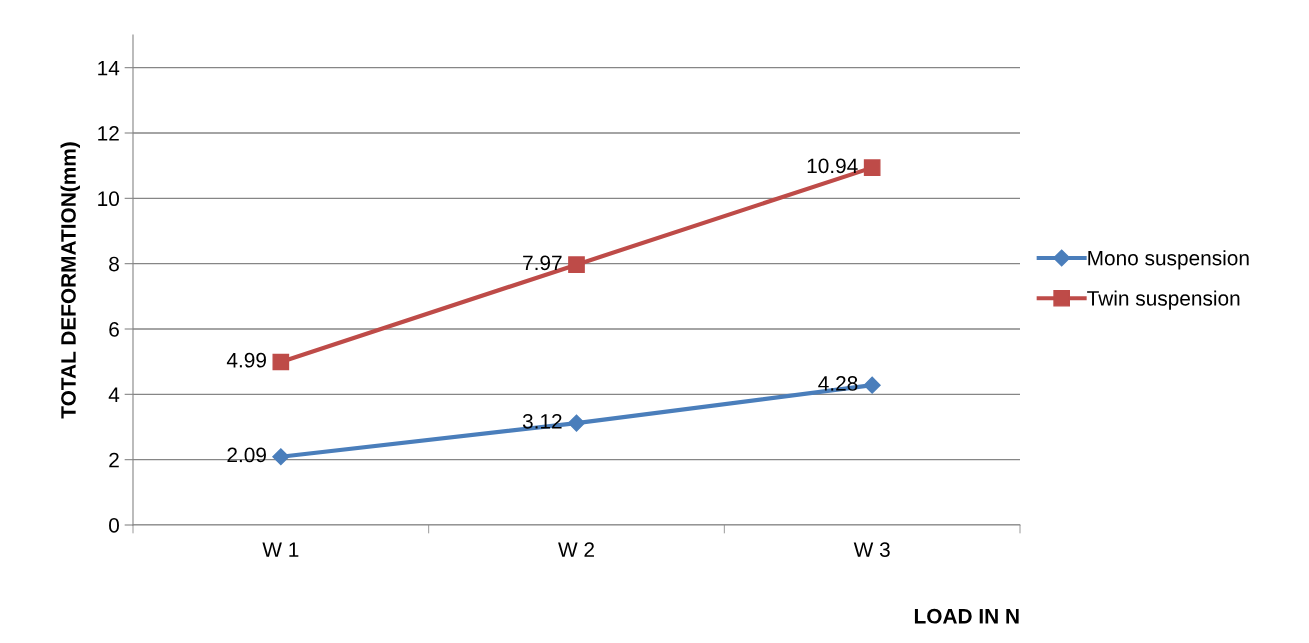 Image resolution: width=1309 pixels, height=643 pixels. I want to click on y-tick-label: 6, so click(114, 329).